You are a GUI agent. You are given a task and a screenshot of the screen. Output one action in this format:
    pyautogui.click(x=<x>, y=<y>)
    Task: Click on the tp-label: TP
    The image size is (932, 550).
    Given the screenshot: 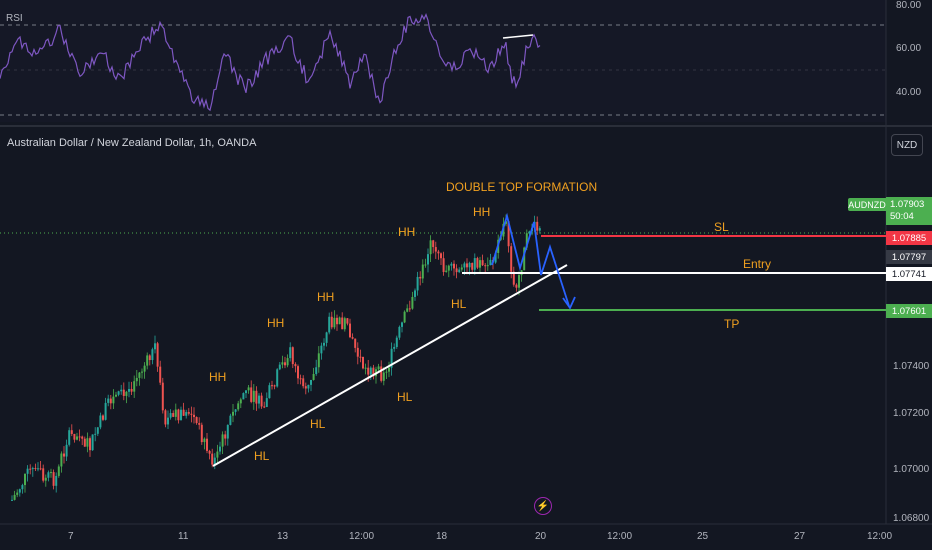 What is the action you would take?
    pyautogui.click(x=731, y=324)
    